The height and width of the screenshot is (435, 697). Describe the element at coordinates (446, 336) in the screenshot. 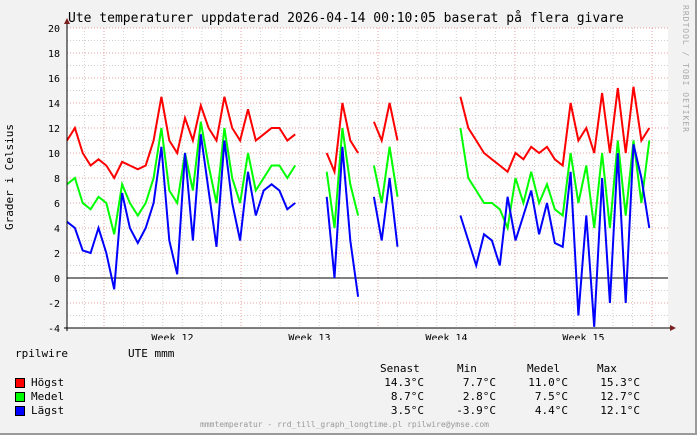

I see `svg-text: Week 14` at that location.